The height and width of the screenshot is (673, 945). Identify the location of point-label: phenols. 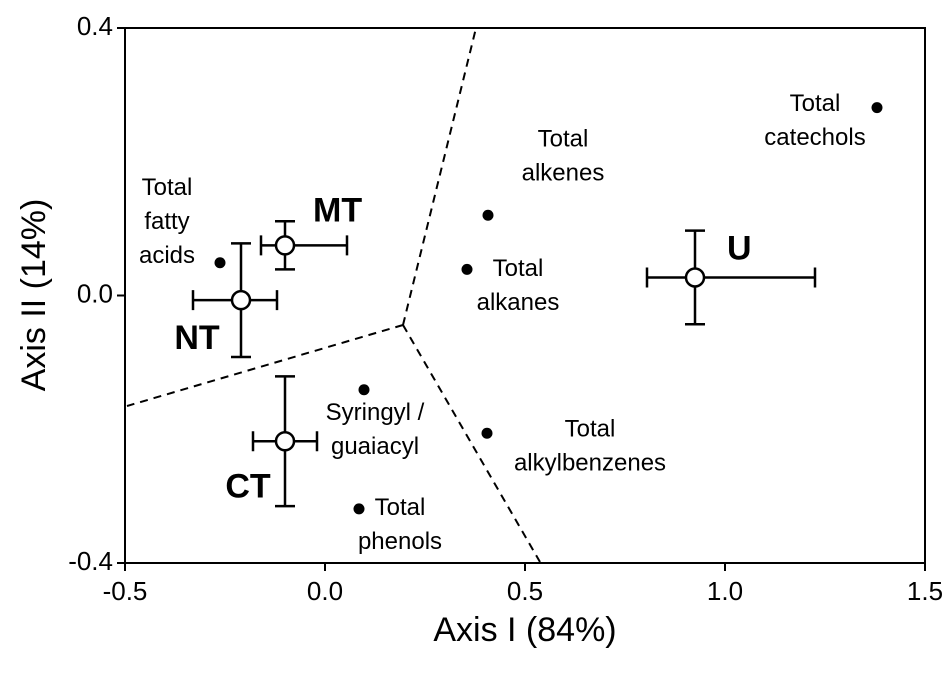
(400, 541).